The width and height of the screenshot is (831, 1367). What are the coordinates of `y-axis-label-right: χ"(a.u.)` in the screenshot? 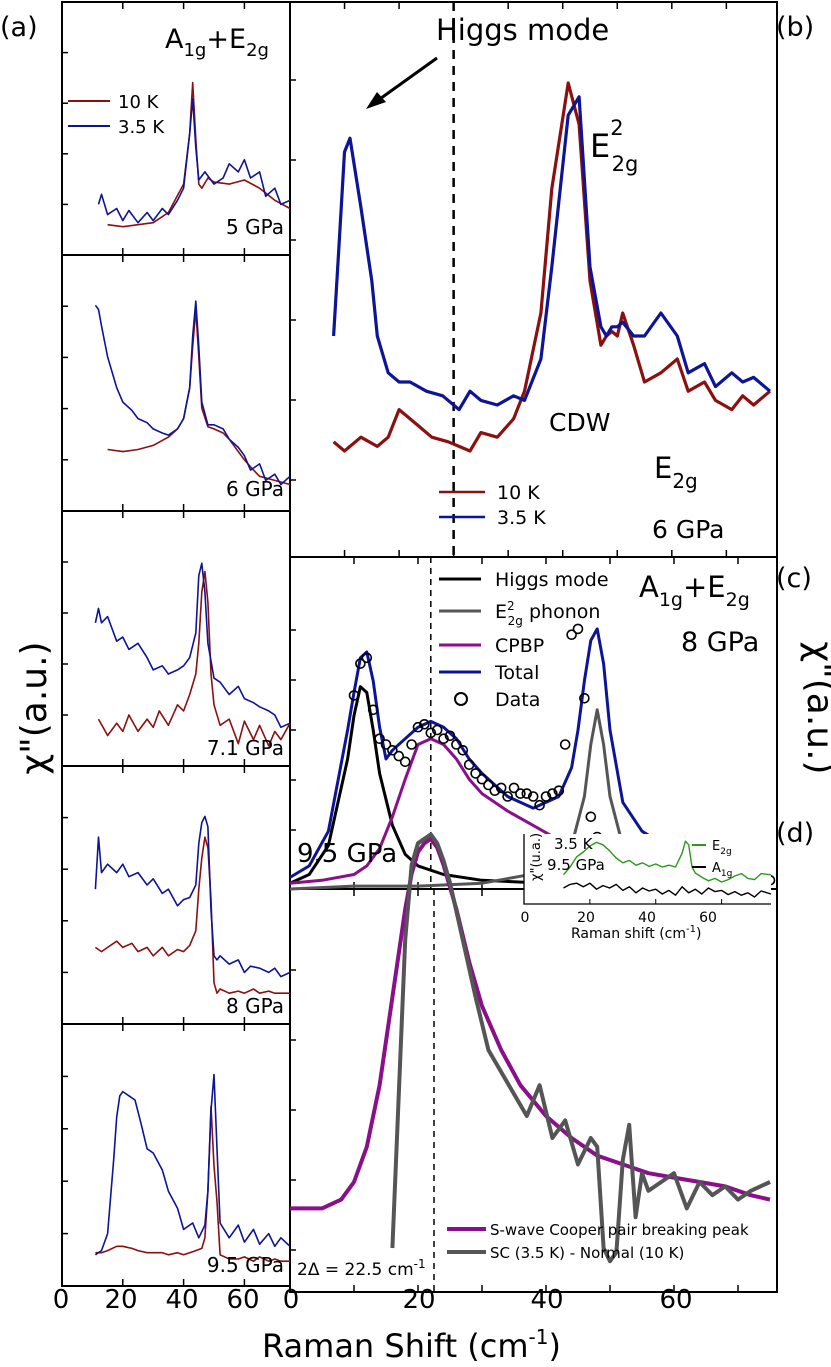 It's located at (815, 707).